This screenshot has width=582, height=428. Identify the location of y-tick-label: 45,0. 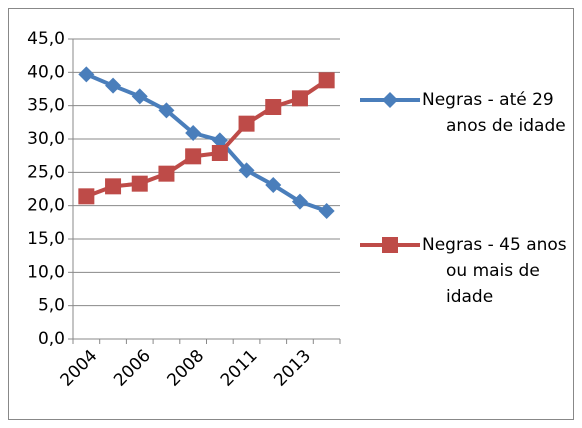
(46, 39).